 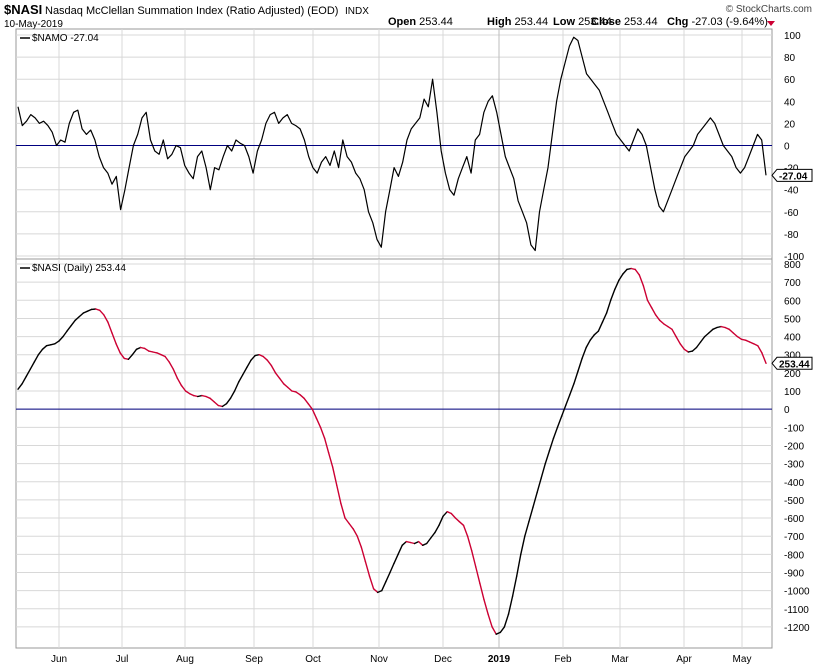 What do you see at coordinates (794, 257) in the screenshot?
I see `y-tick-label: -100` at bounding box center [794, 257].